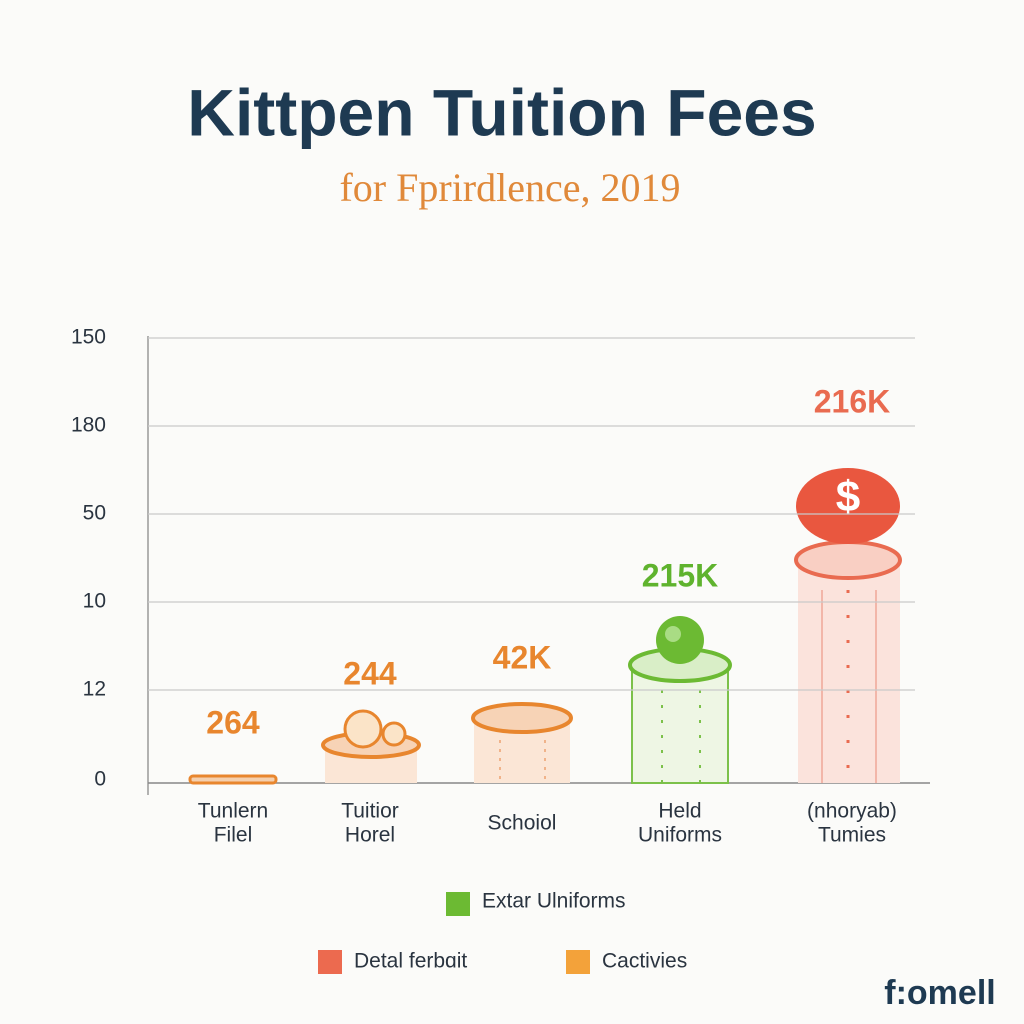 The height and width of the screenshot is (1024, 1024). Describe the element at coordinates (852, 401) in the screenshot. I see `value-label: 216K` at that location.